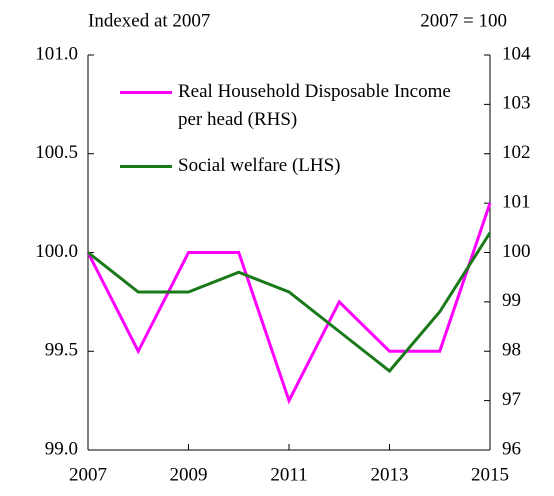  Describe the element at coordinates (463, 20) in the screenshot. I see `annotation: 2007 = 100` at that location.